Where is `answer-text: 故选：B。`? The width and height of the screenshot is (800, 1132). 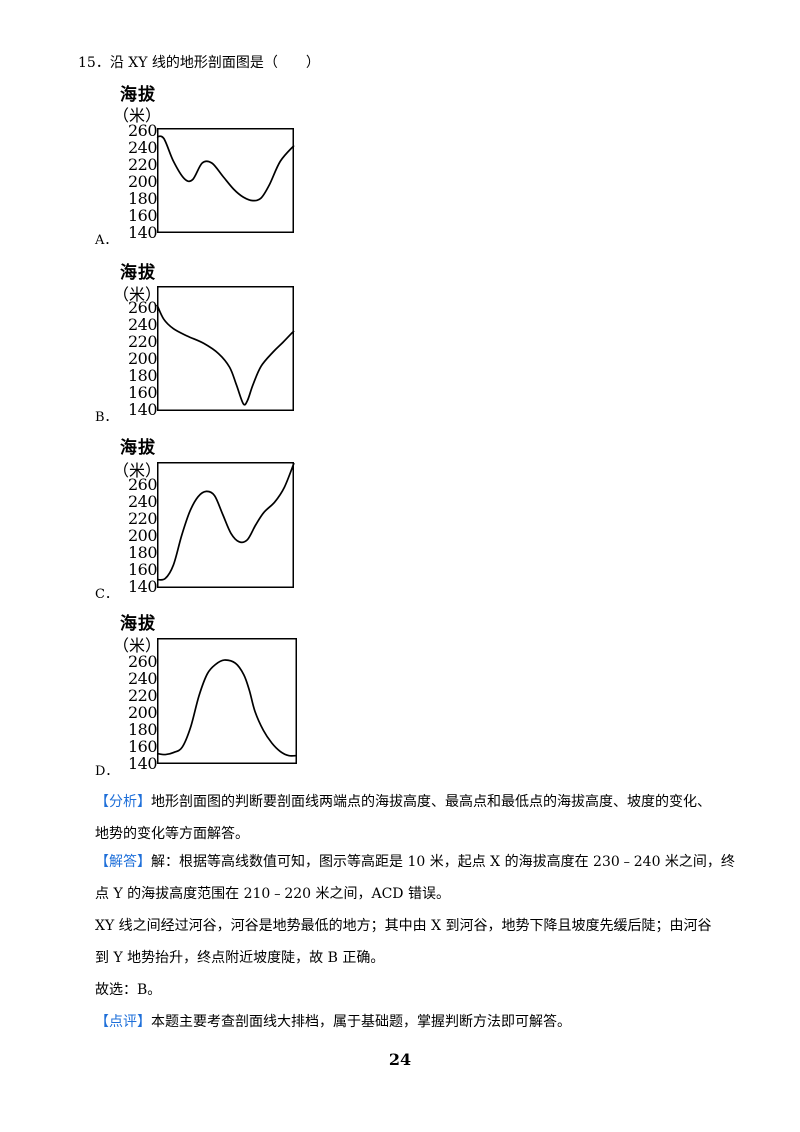
answer-text: 故选：B。 is located at coordinates (128, 990).